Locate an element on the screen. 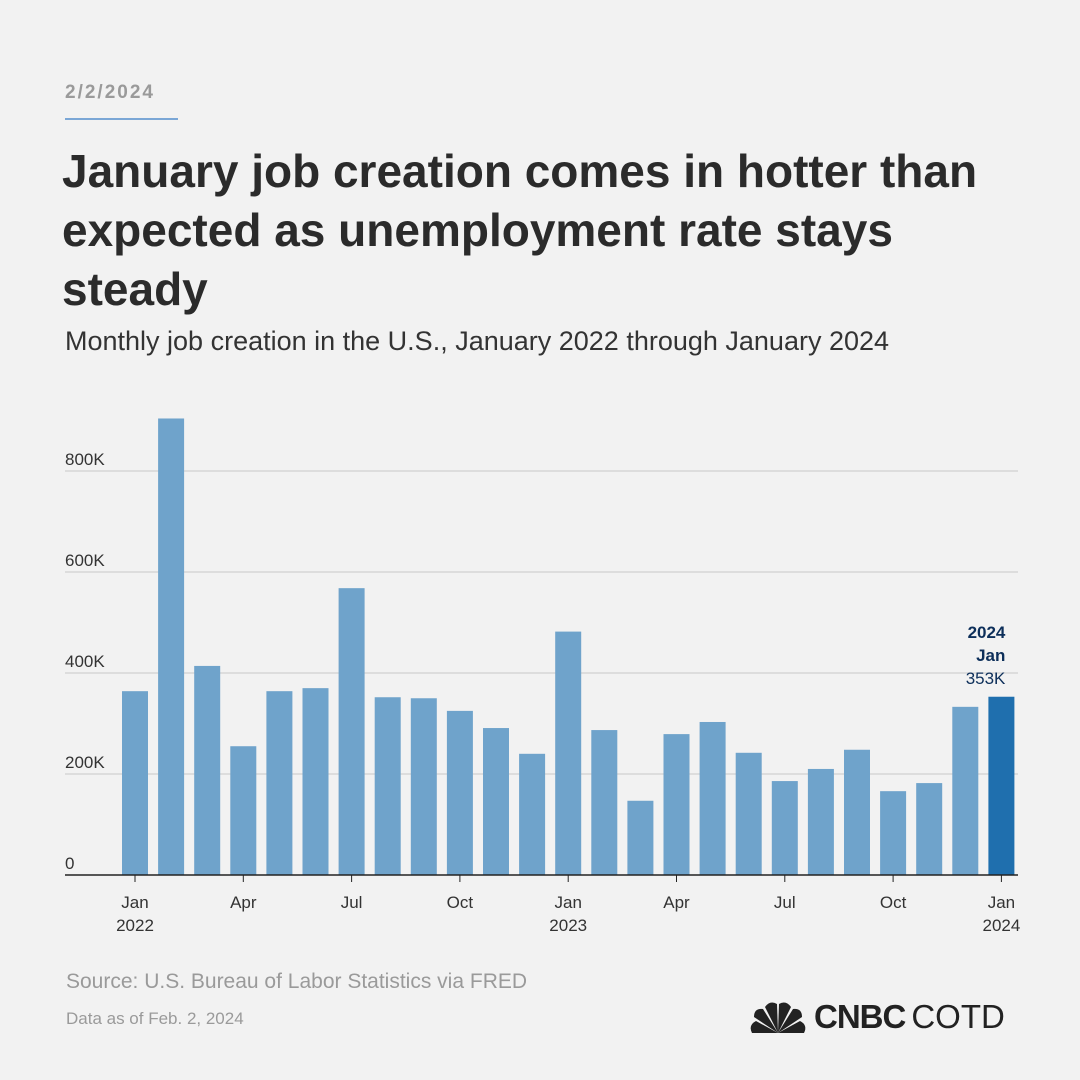 The height and width of the screenshot is (1080, 1080). bar-dec-2023 is located at coordinates (965, 790).